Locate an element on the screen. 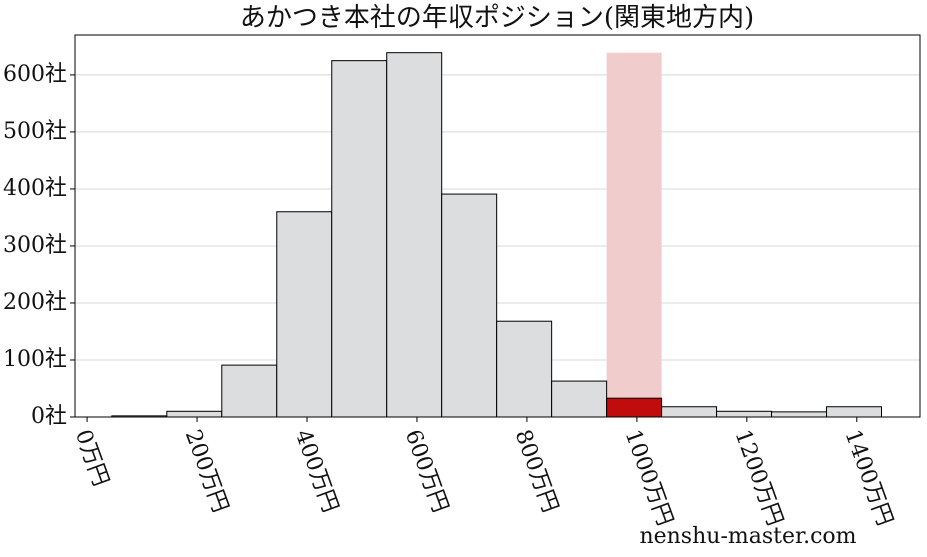 Image resolution: width=927 pixels, height=557 pixels. y-tick-label: 0社 is located at coordinates (49, 416).